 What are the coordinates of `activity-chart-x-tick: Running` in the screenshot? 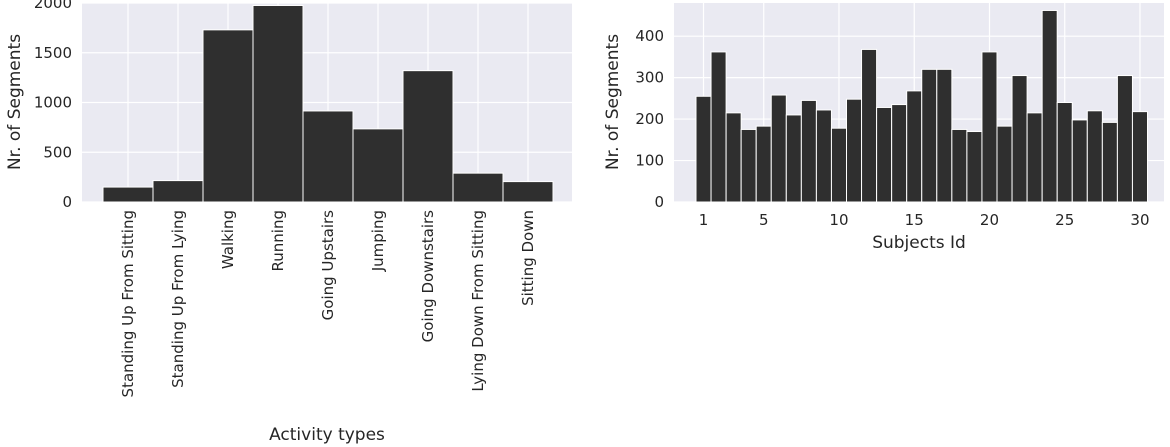 It's located at (278, 240).